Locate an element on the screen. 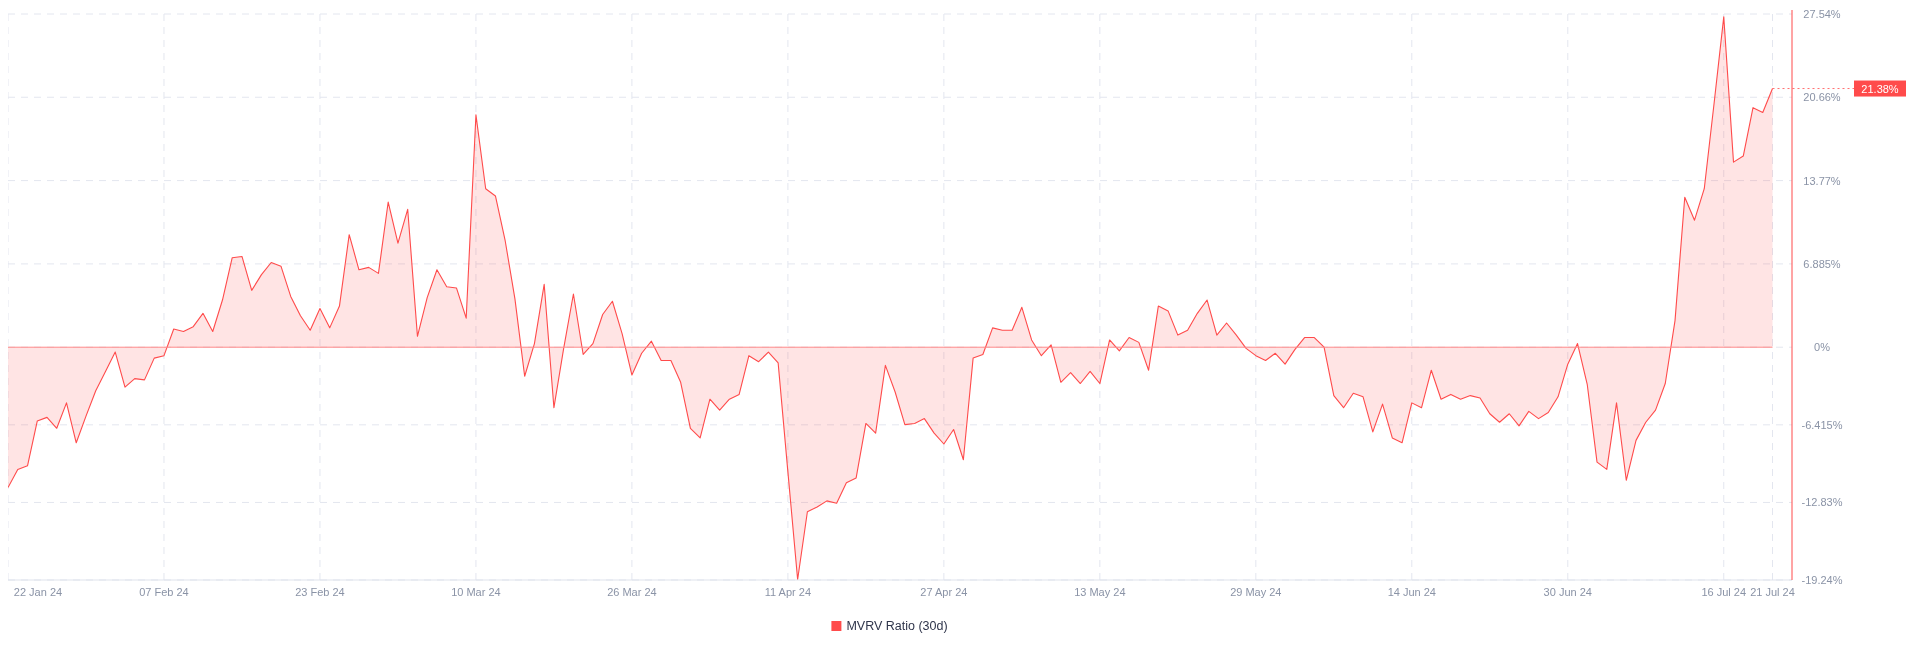  y-tick-label: 13.77% is located at coordinates (1822, 180).